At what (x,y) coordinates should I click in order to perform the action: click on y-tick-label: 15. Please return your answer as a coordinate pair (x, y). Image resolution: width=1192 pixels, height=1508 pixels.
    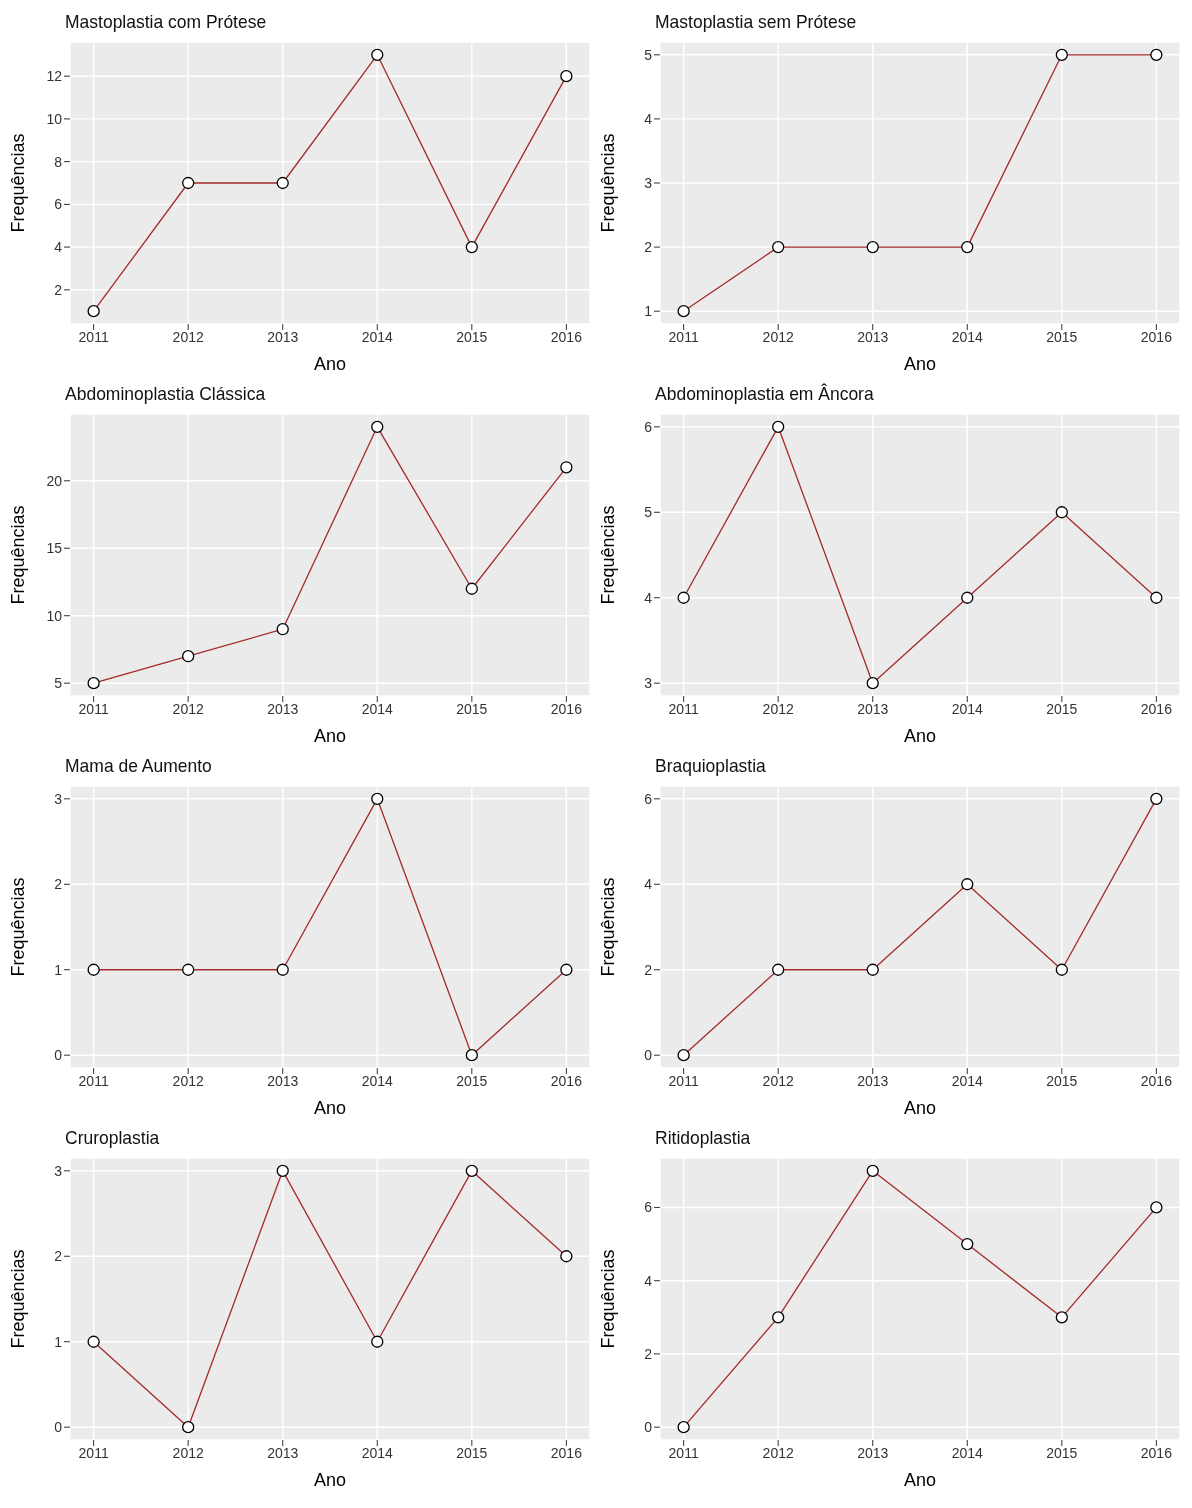
    Looking at the image, I should click on (54, 548).